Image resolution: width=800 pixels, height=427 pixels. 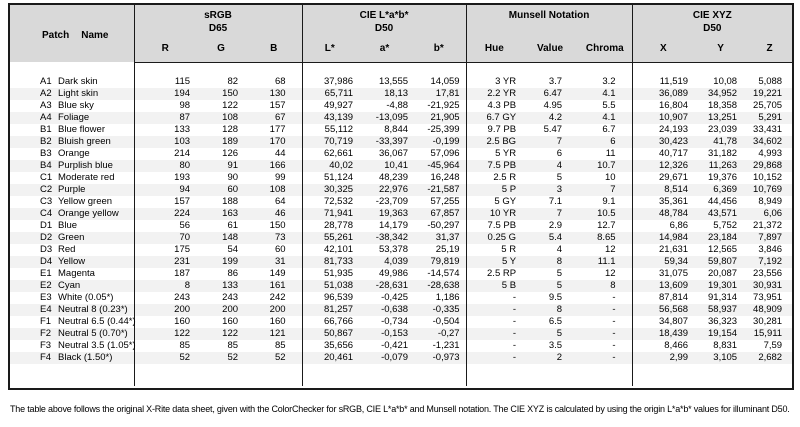 What do you see at coordinates (230, 93) in the screenshot?
I see `cell-G: 150` at bounding box center [230, 93].